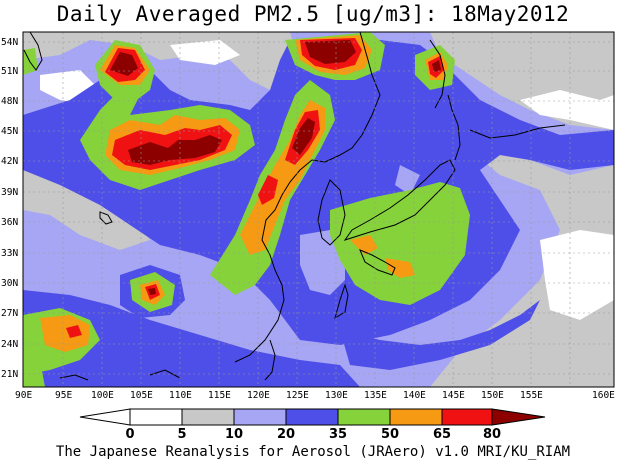 The height and width of the screenshot is (466, 626). What do you see at coordinates (141, 395) in the screenshot?
I see `lon-label: 105E` at bounding box center [141, 395].